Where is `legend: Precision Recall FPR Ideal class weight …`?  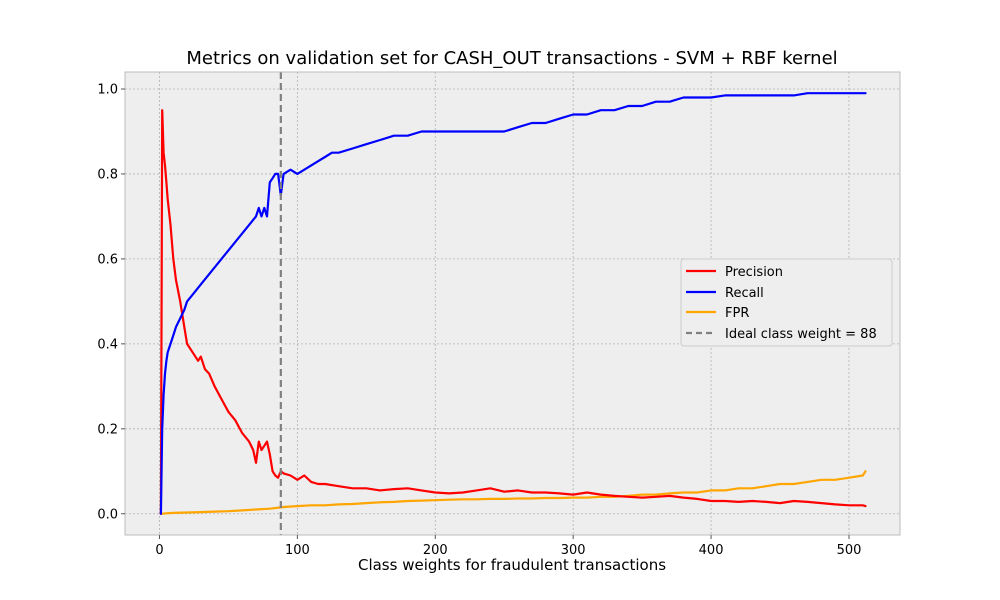
legend: Precision Recall FPR Ideal class weight … is located at coordinates (786, 302).